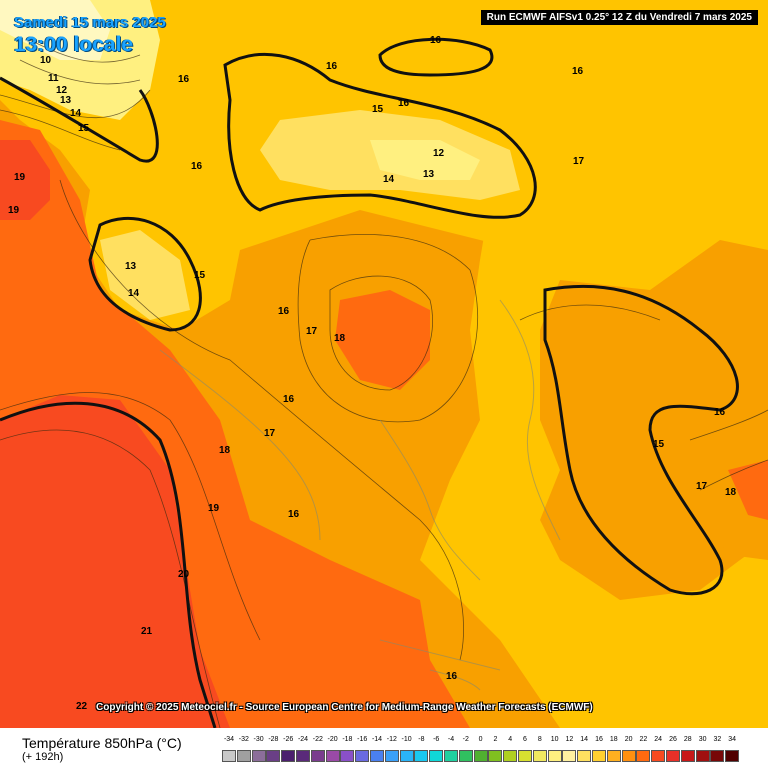 This screenshot has height=768, width=768. I want to click on forecast-date: Samedi 15 mars 2025, so click(90, 22).